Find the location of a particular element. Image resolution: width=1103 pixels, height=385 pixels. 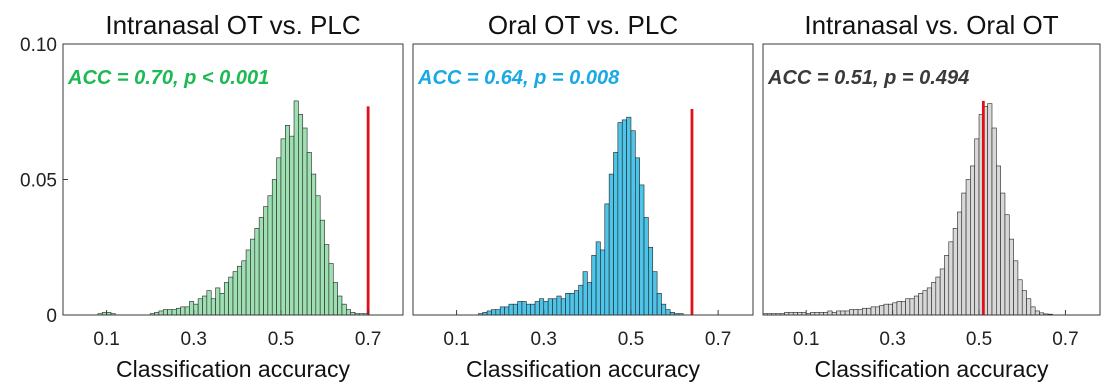

accuracy-annotation: ACC = 0.51, p = 0.494 is located at coordinates (868, 78).